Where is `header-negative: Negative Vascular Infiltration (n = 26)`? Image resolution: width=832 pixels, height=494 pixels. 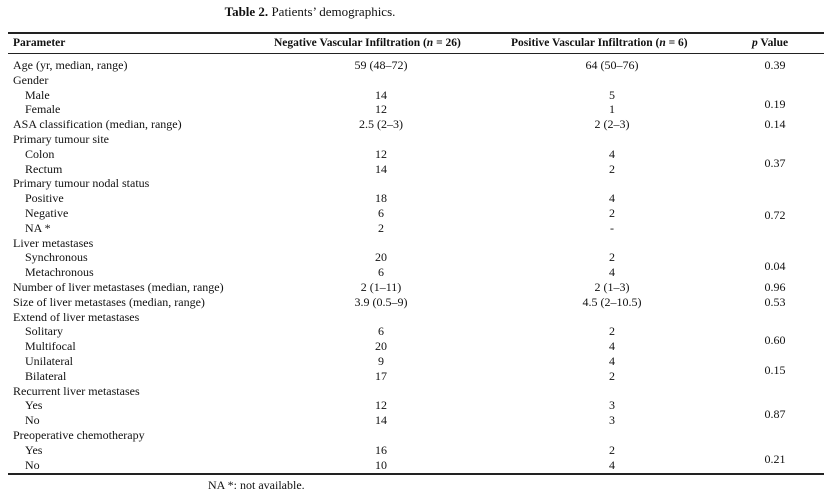 header-negative: Negative Vascular Infiltration (n = 26) is located at coordinates (367, 43).